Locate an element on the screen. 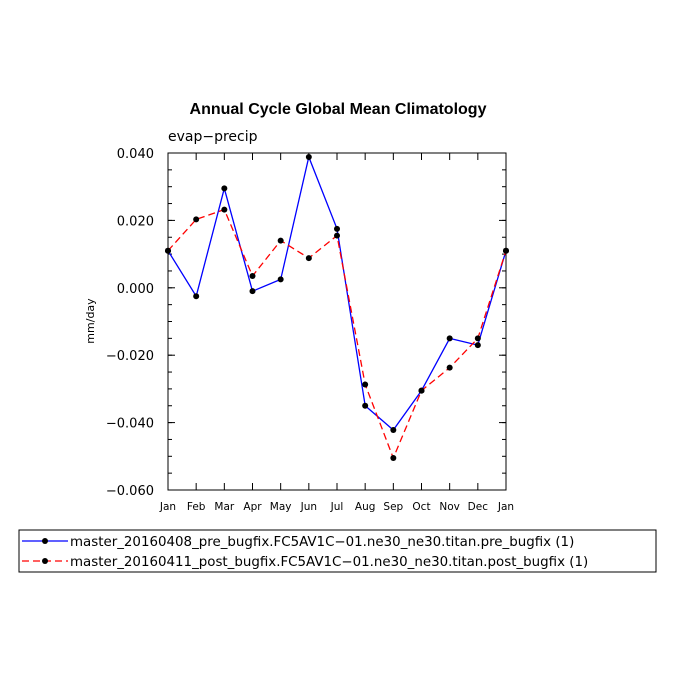 Image resolution: width=675 pixels, height=675 pixels. x-tick-label: Oct is located at coordinates (421, 507).